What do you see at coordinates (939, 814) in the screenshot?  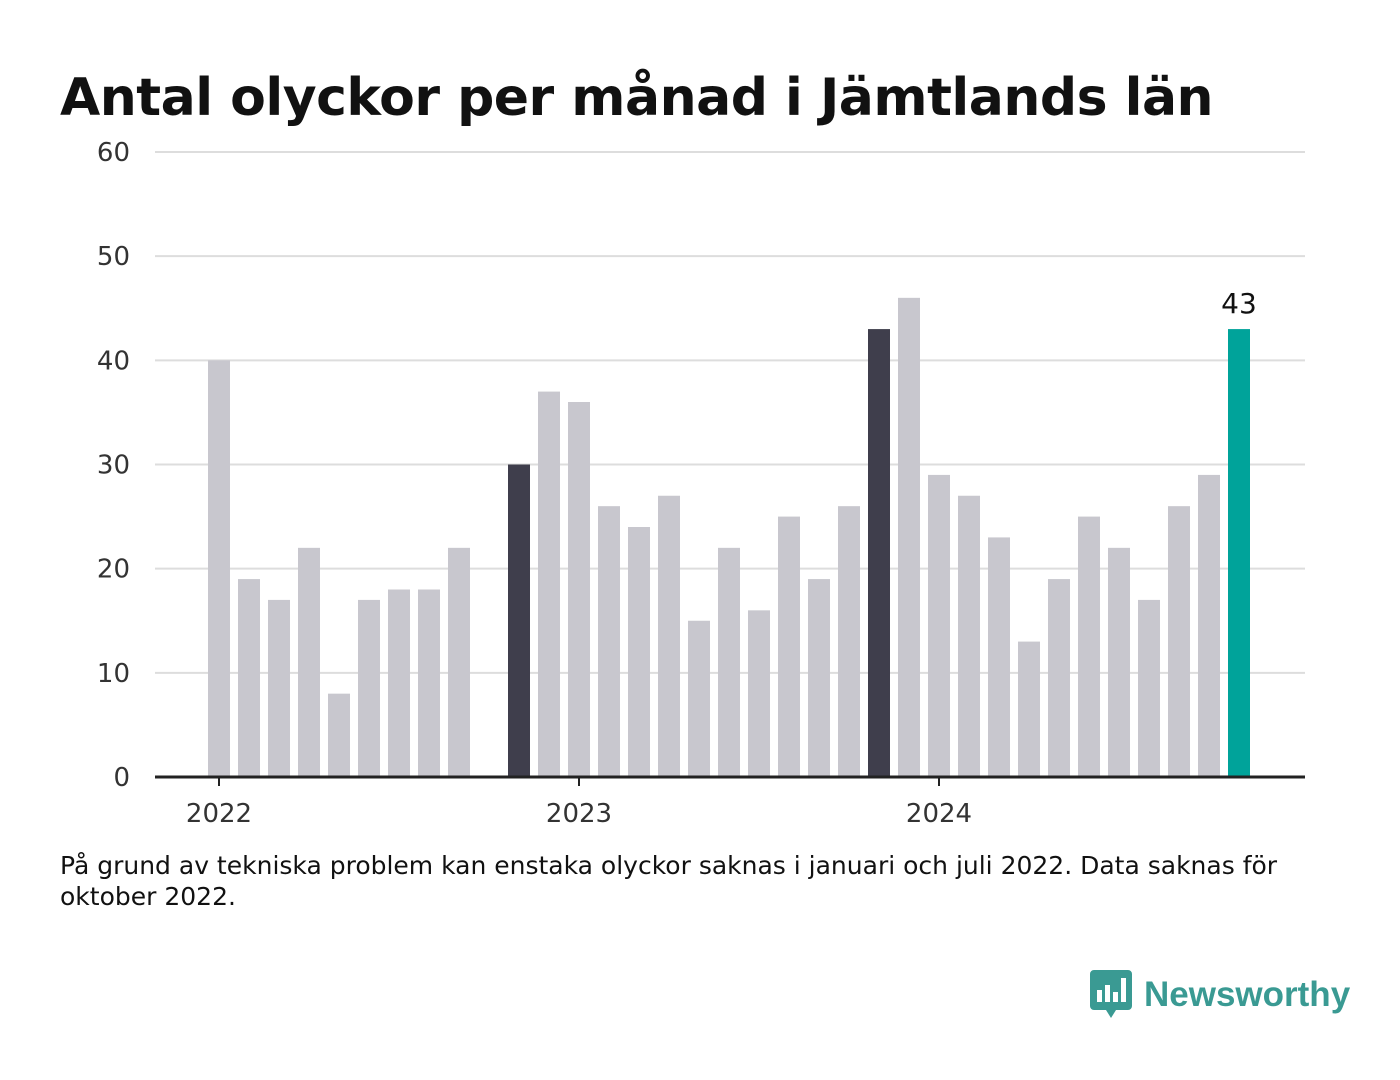 I see `x-tick-label: 2024` at bounding box center [939, 814].